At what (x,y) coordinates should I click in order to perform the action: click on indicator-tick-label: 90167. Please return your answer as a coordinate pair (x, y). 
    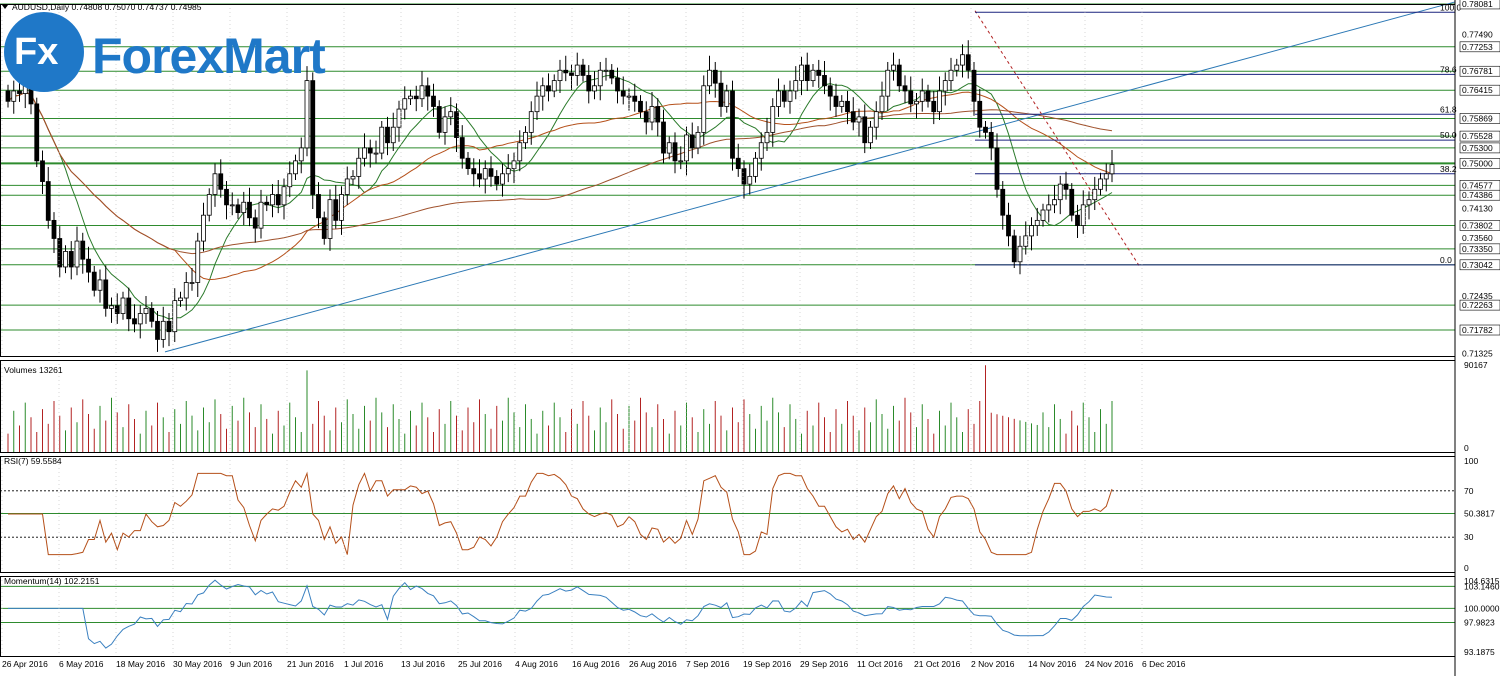
    Looking at the image, I should click on (1476, 365).